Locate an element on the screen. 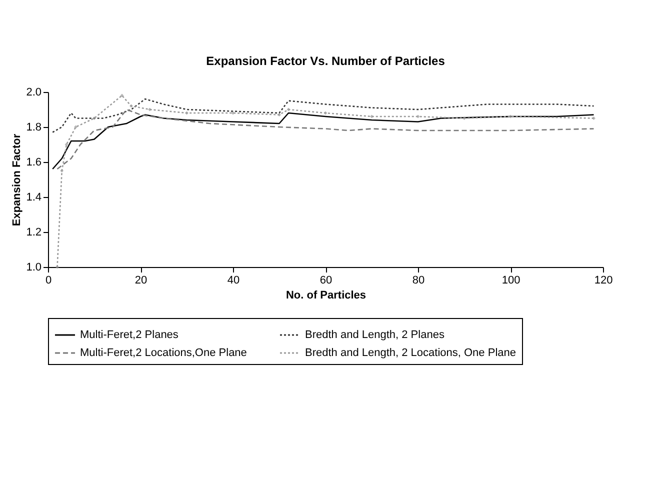 The height and width of the screenshot is (487, 663). legend-label: Bredth and Length, 2 Locations, One Plane is located at coordinates (410, 353).